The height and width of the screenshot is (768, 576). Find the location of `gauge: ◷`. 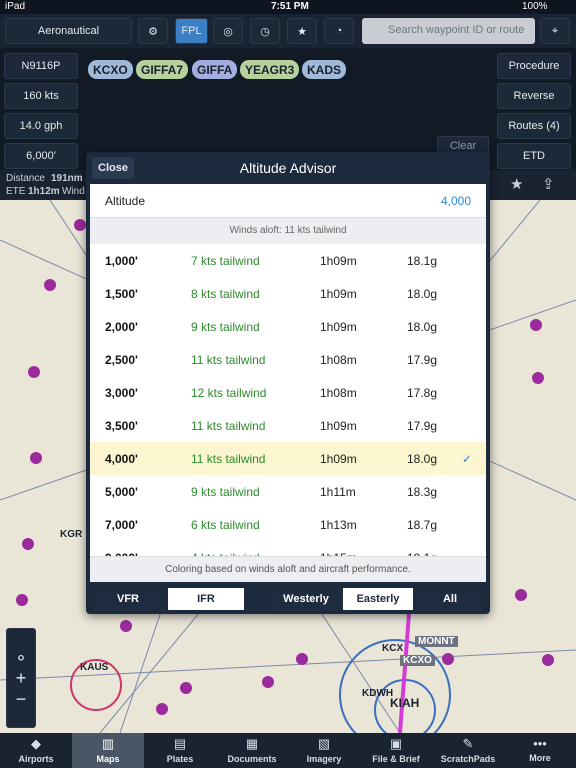

gauge: ◷ is located at coordinates (265, 31).